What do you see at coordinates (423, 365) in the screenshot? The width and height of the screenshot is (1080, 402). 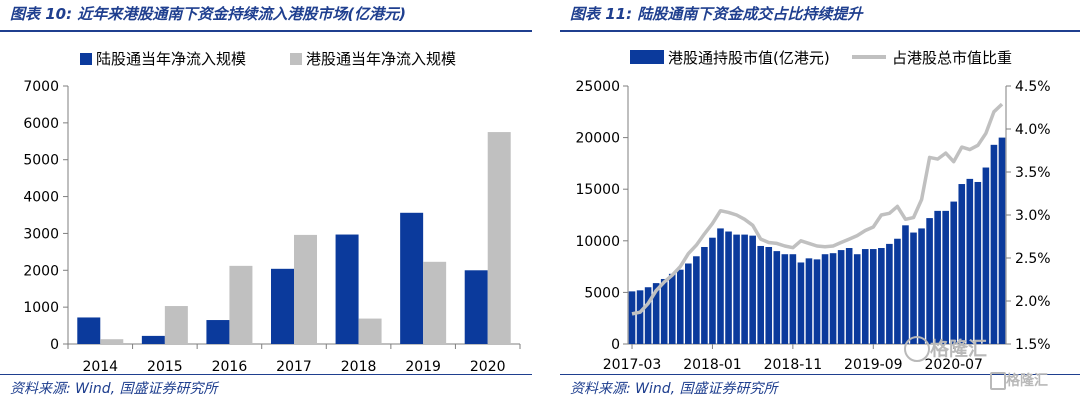 I see `left-x-tick-label: 2019` at bounding box center [423, 365].